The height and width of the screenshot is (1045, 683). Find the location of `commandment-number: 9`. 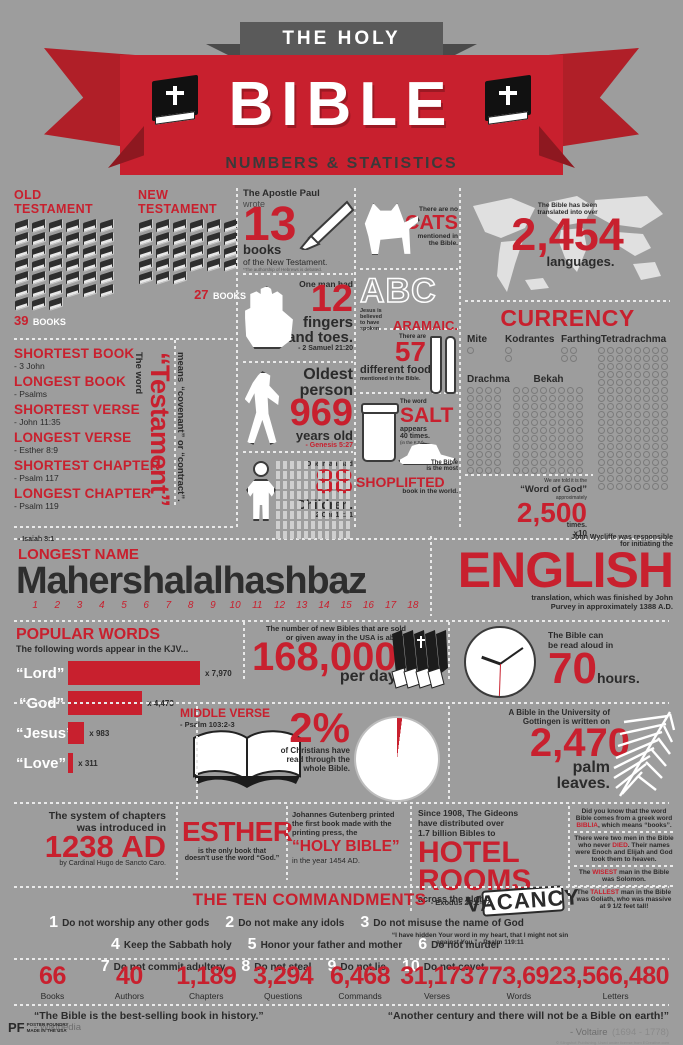

commandment-number: 9 is located at coordinates (332, 966).